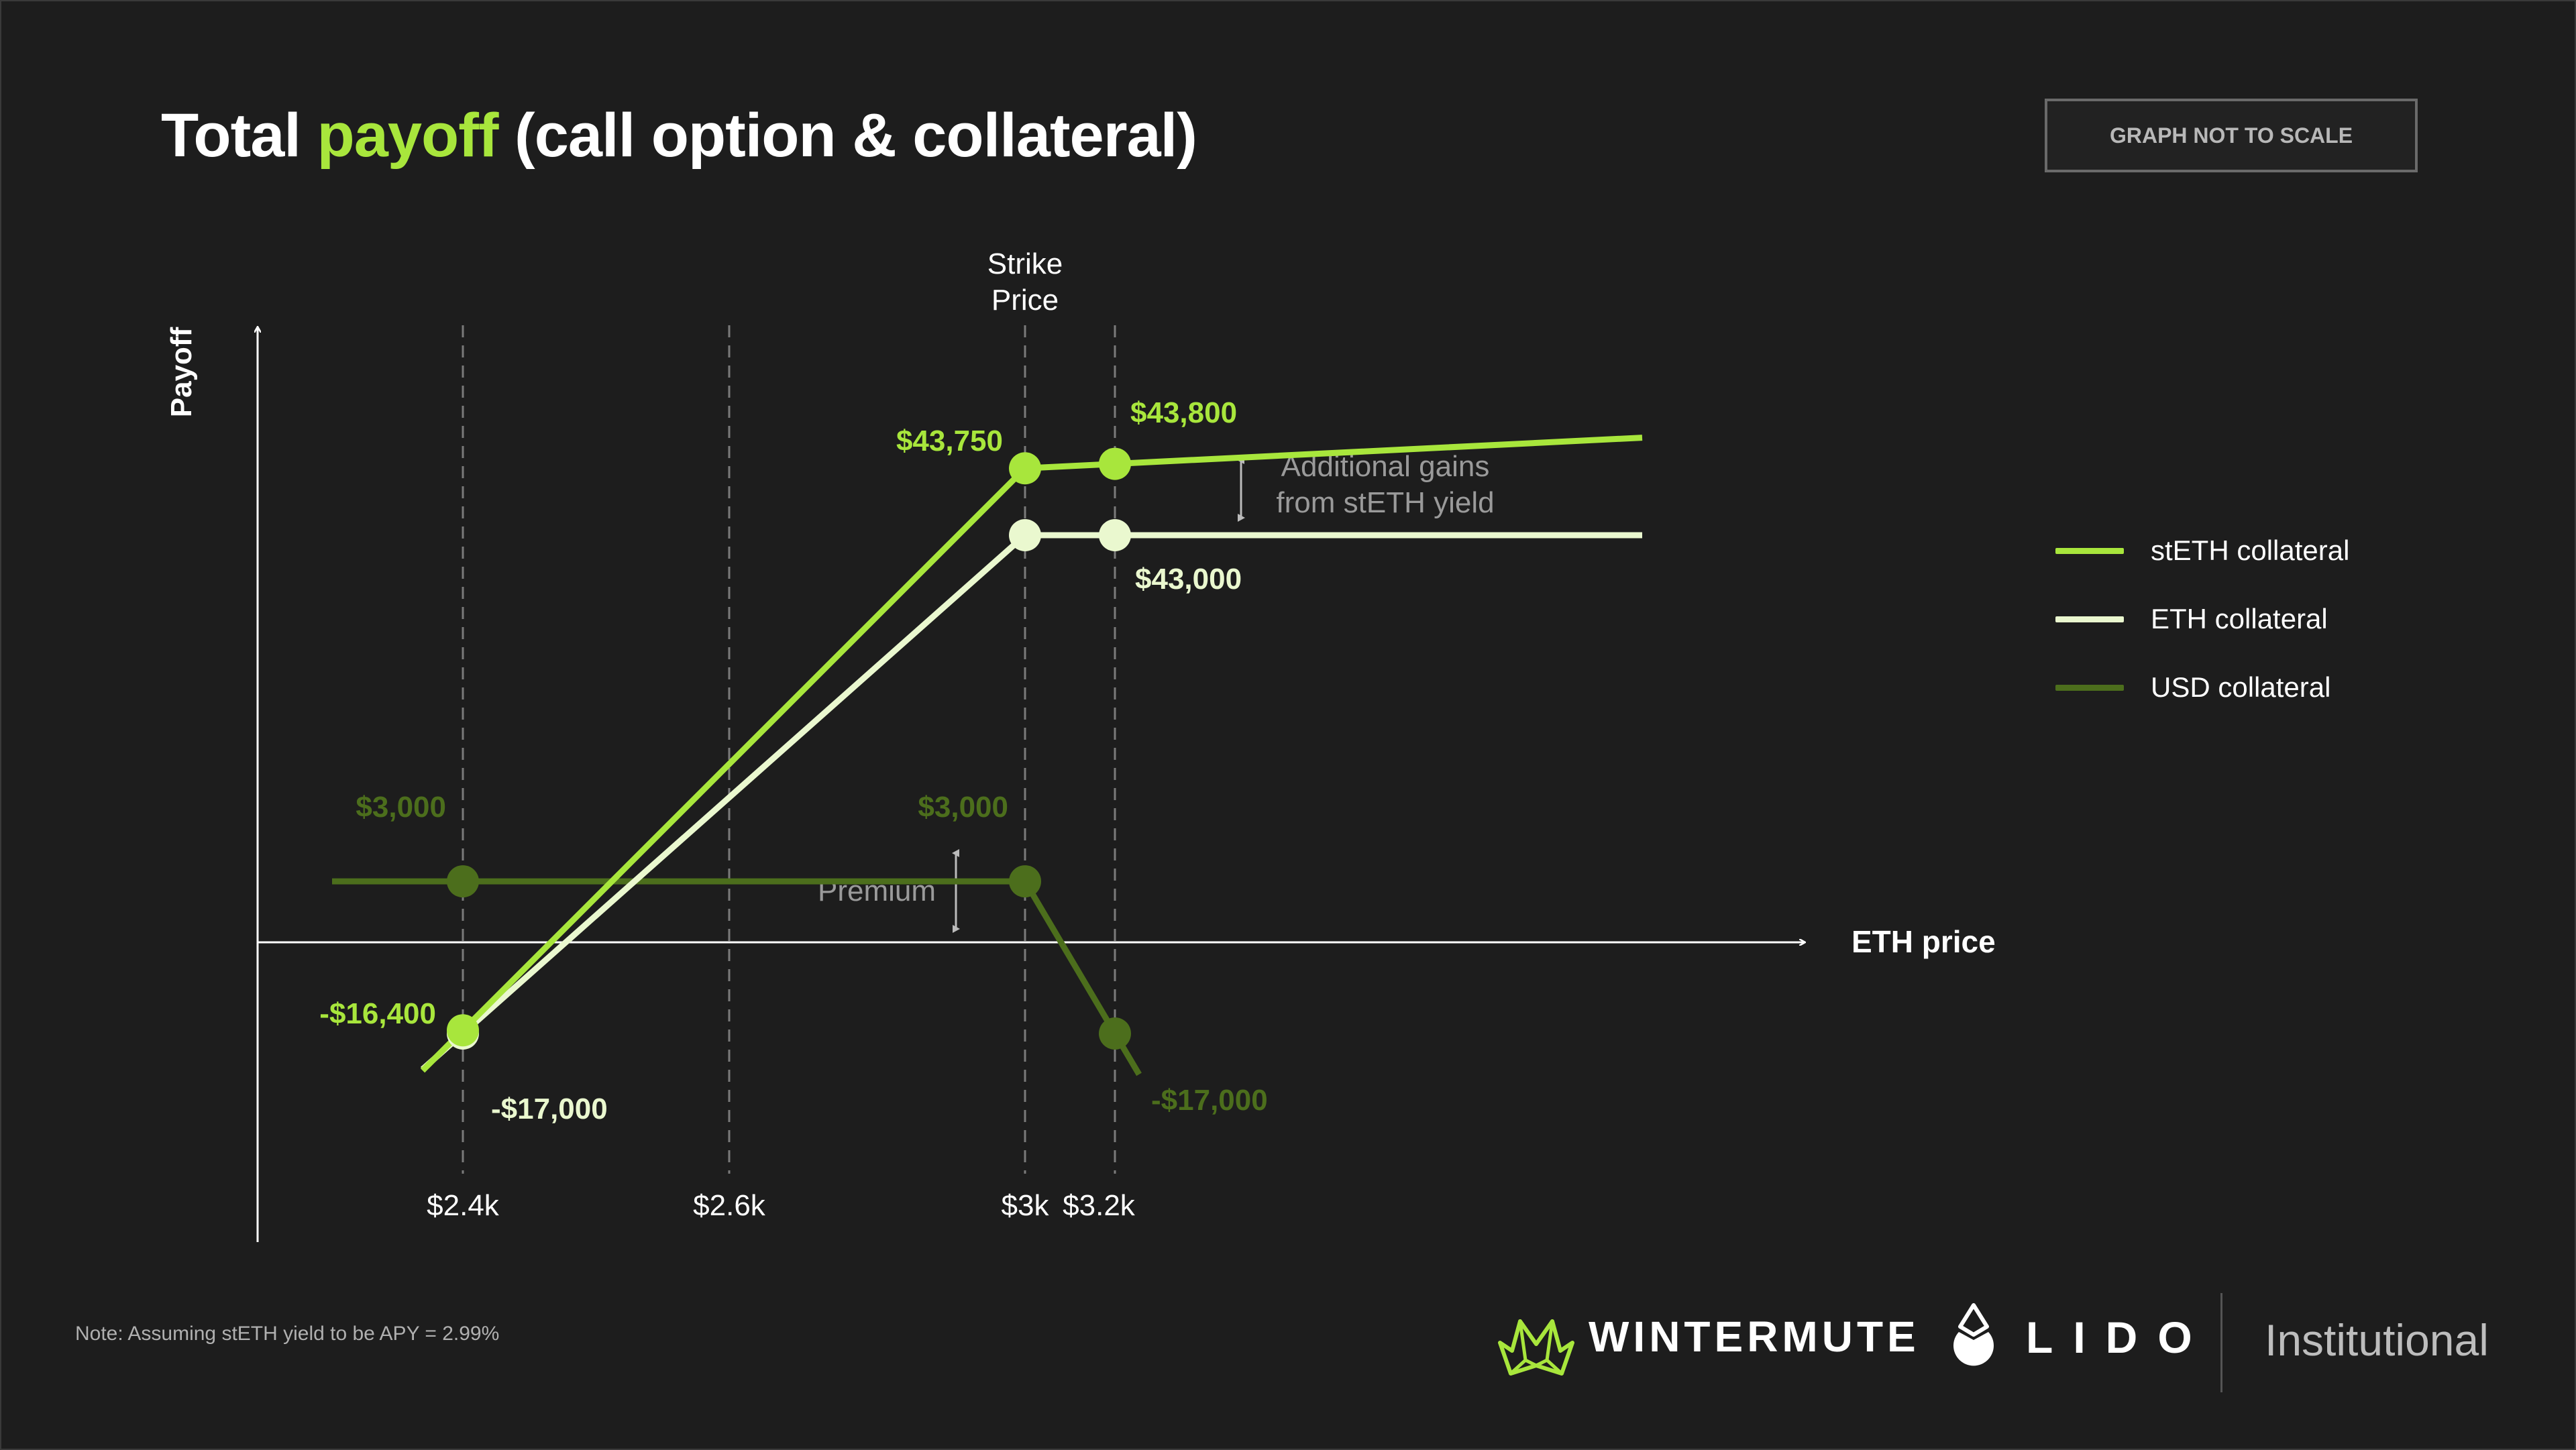 This screenshot has width=2576, height=1450. I want to click on legend-item-eth: ETH collateral, so click(2202, 619).